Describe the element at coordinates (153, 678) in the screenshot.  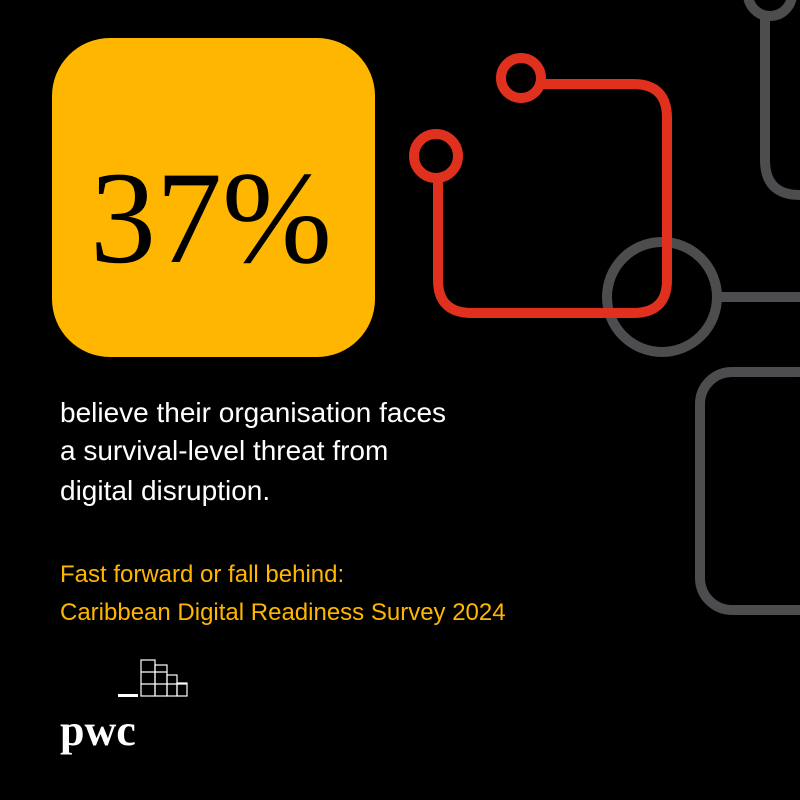
I see `logo-icon` at that location.